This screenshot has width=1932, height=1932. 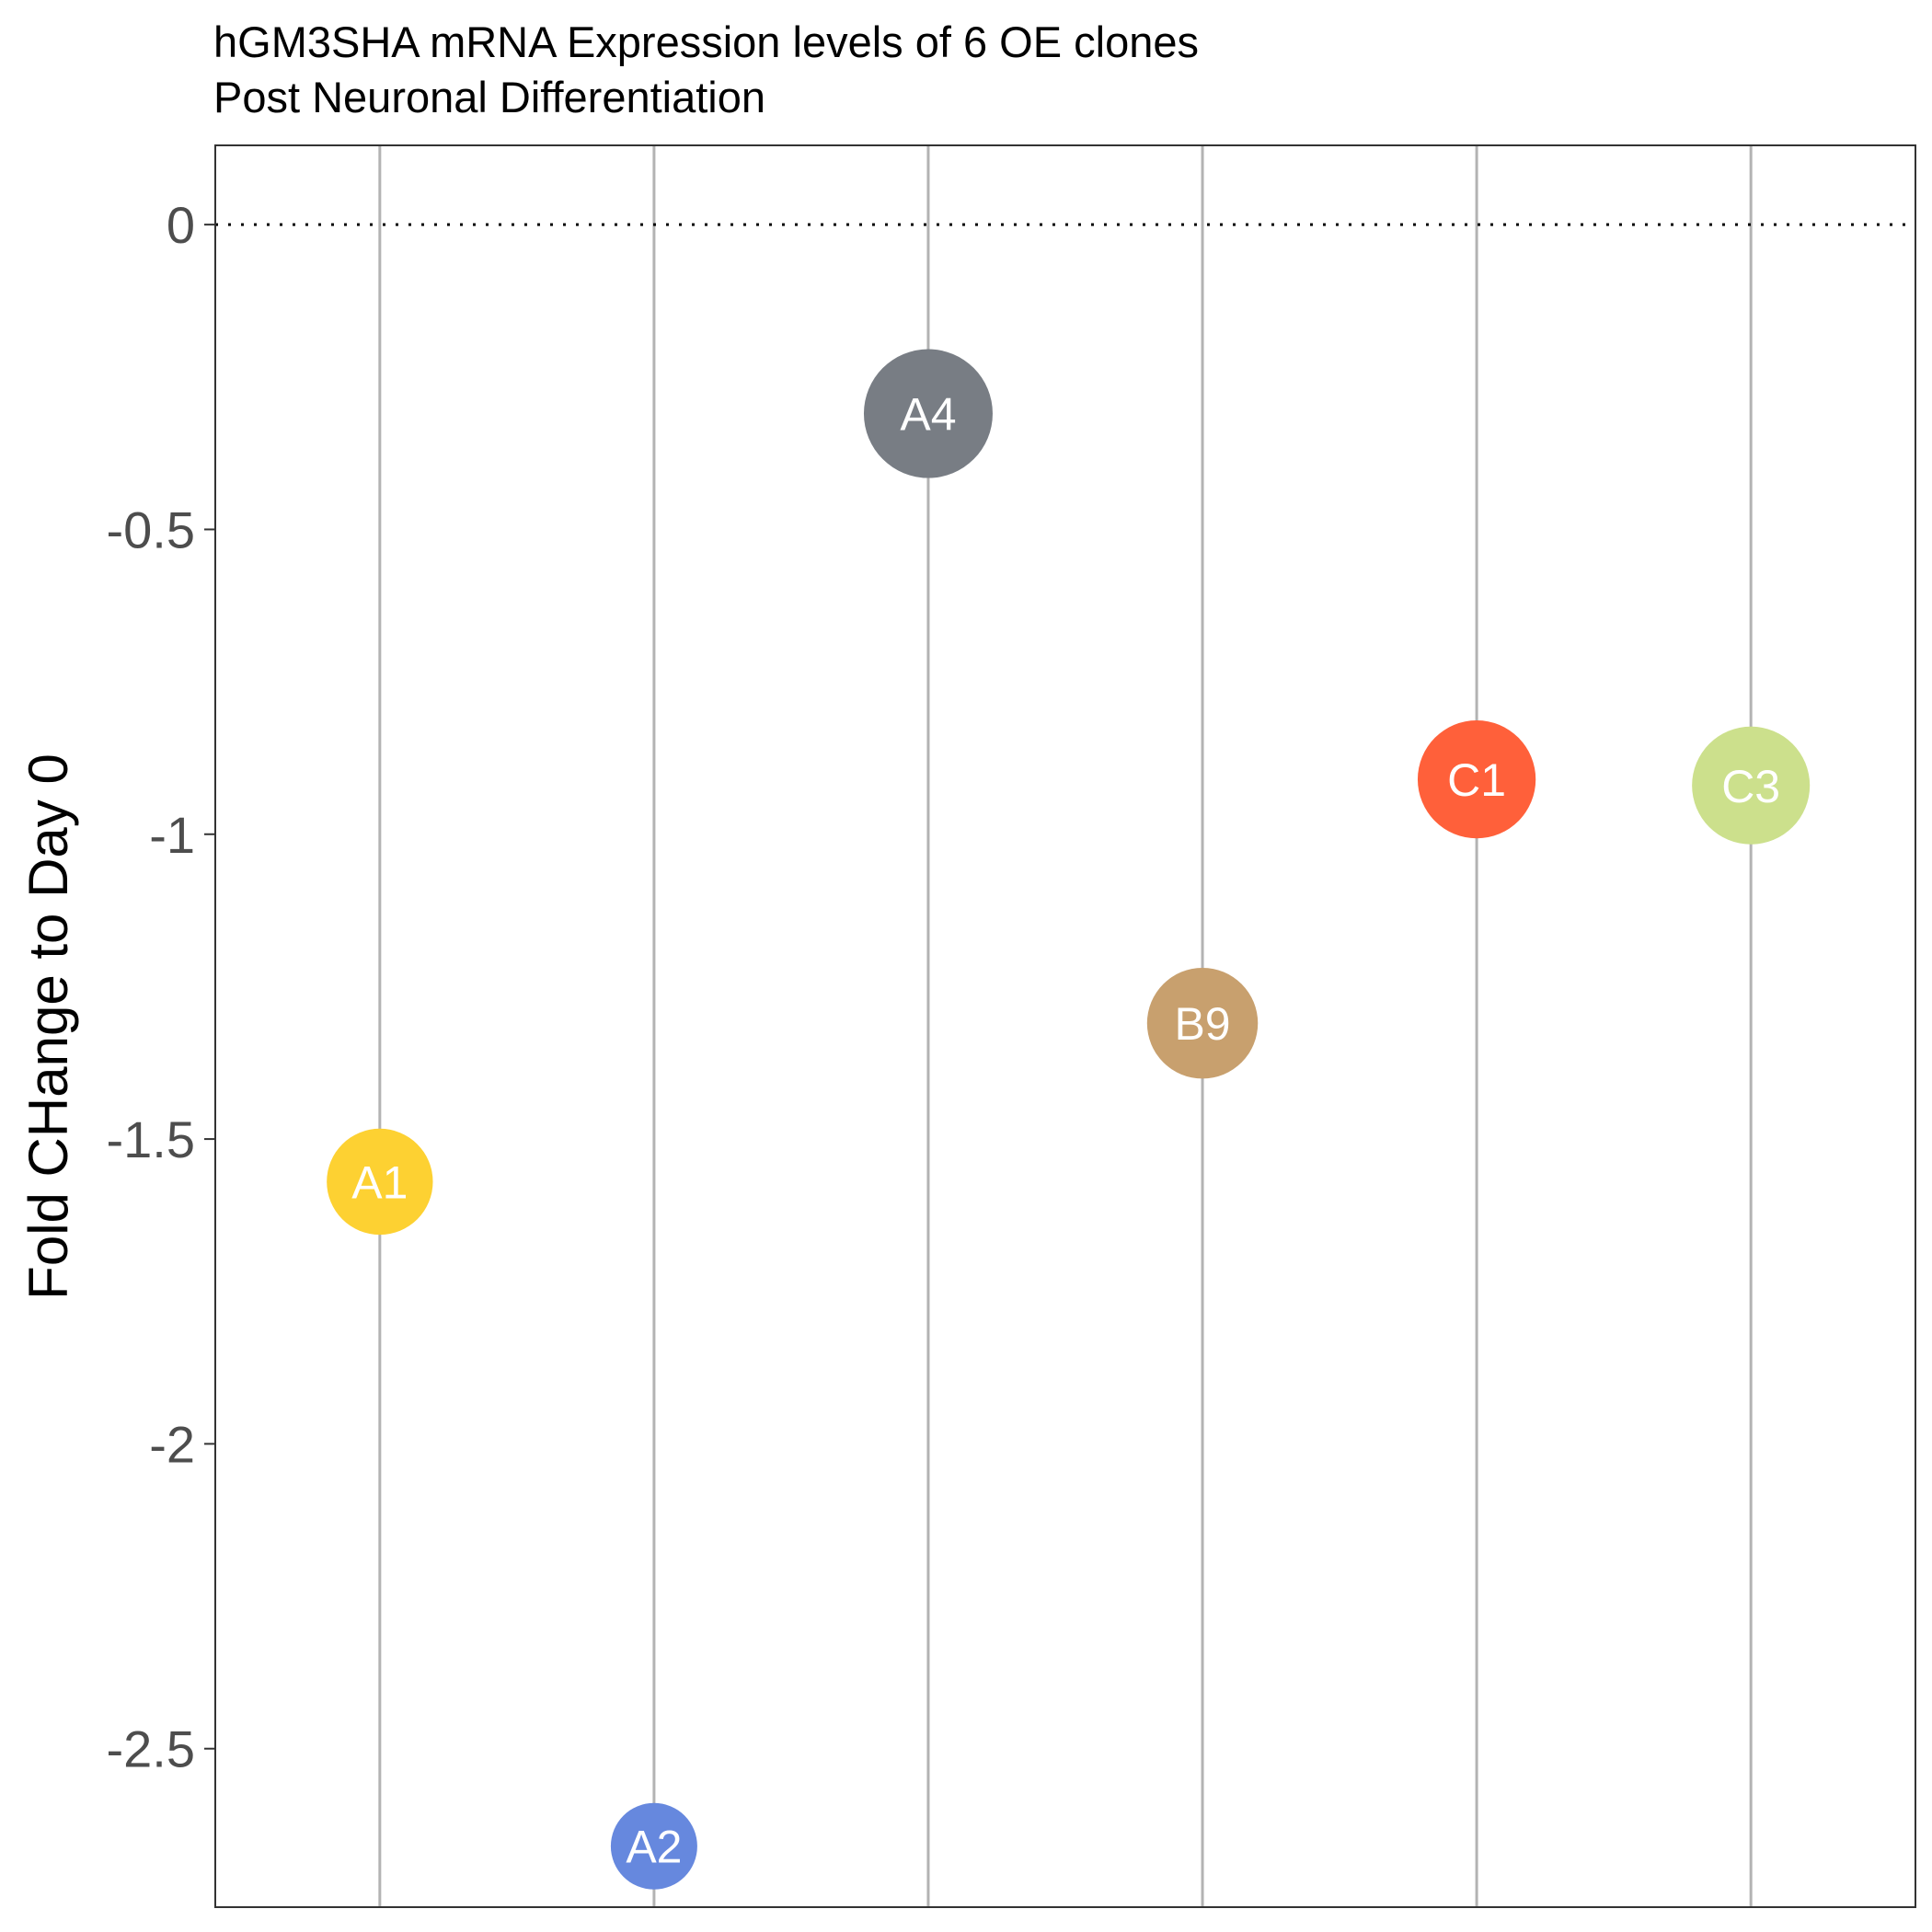 I want to click on data-point-b9: B9, so click(x=1202, y=1023).